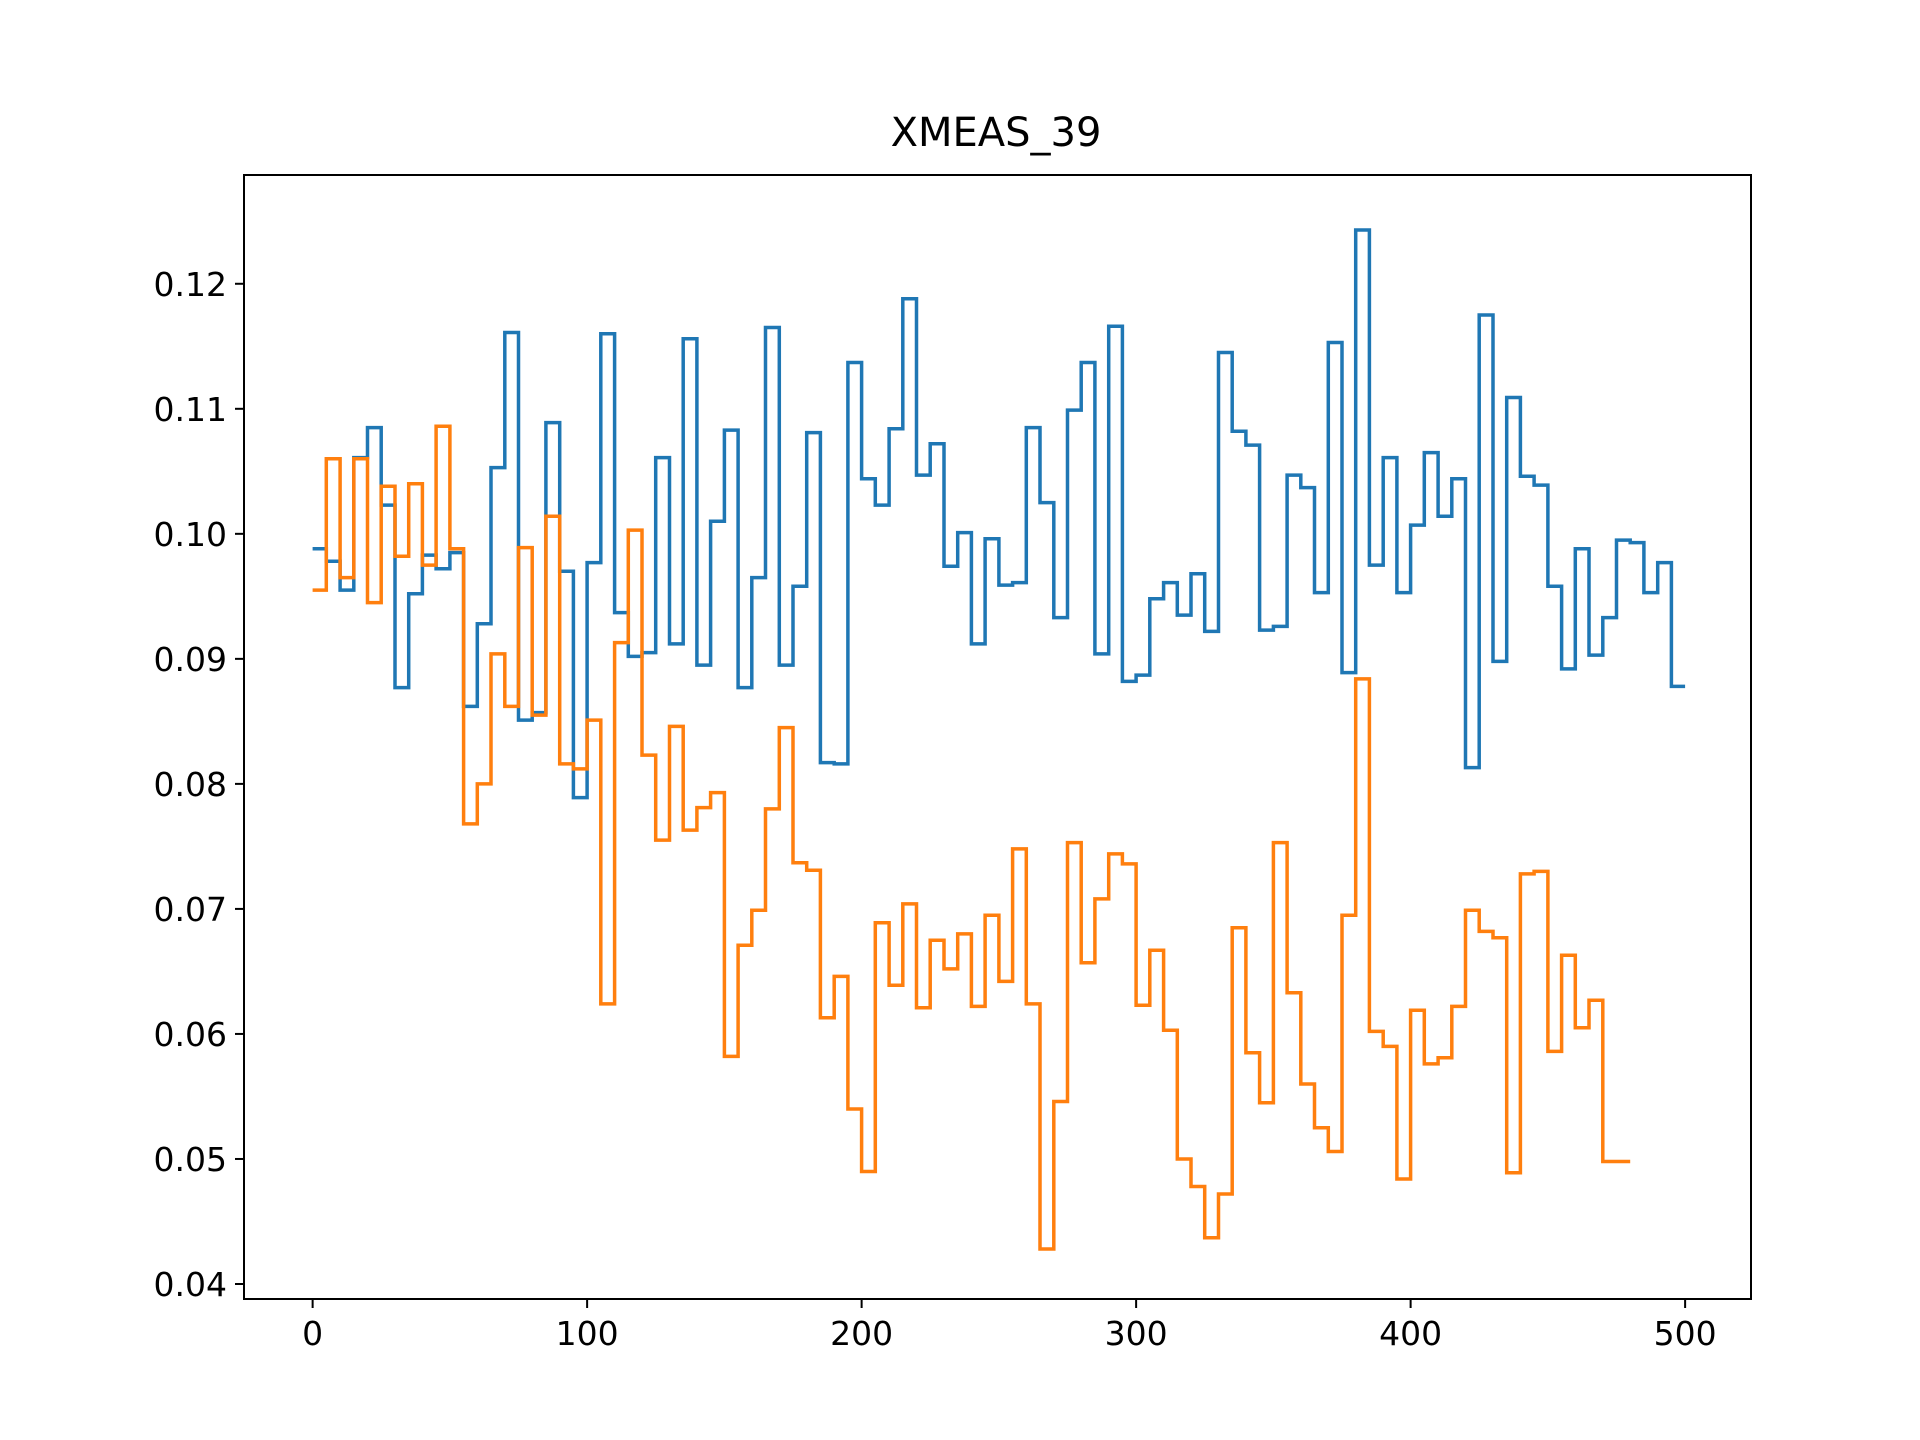 This screenshot has width=1920, height=1440. I want to click on x-tick-label: 100, so click(587, 1333).